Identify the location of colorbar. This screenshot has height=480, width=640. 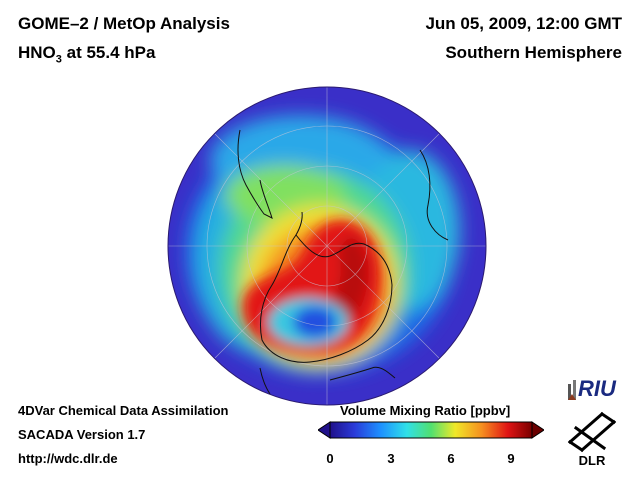
(431, 430).